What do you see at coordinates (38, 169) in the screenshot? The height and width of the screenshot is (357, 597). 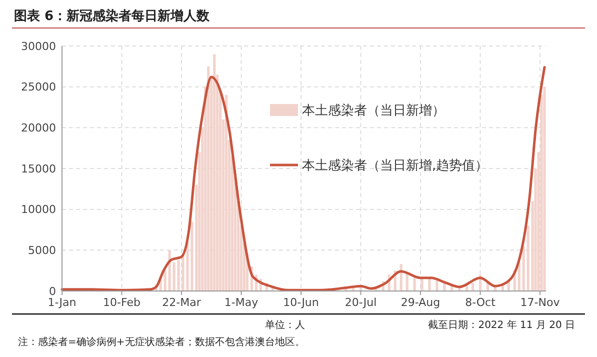 I see `y-tick-label: 15000` at bounding box center [38, 169].